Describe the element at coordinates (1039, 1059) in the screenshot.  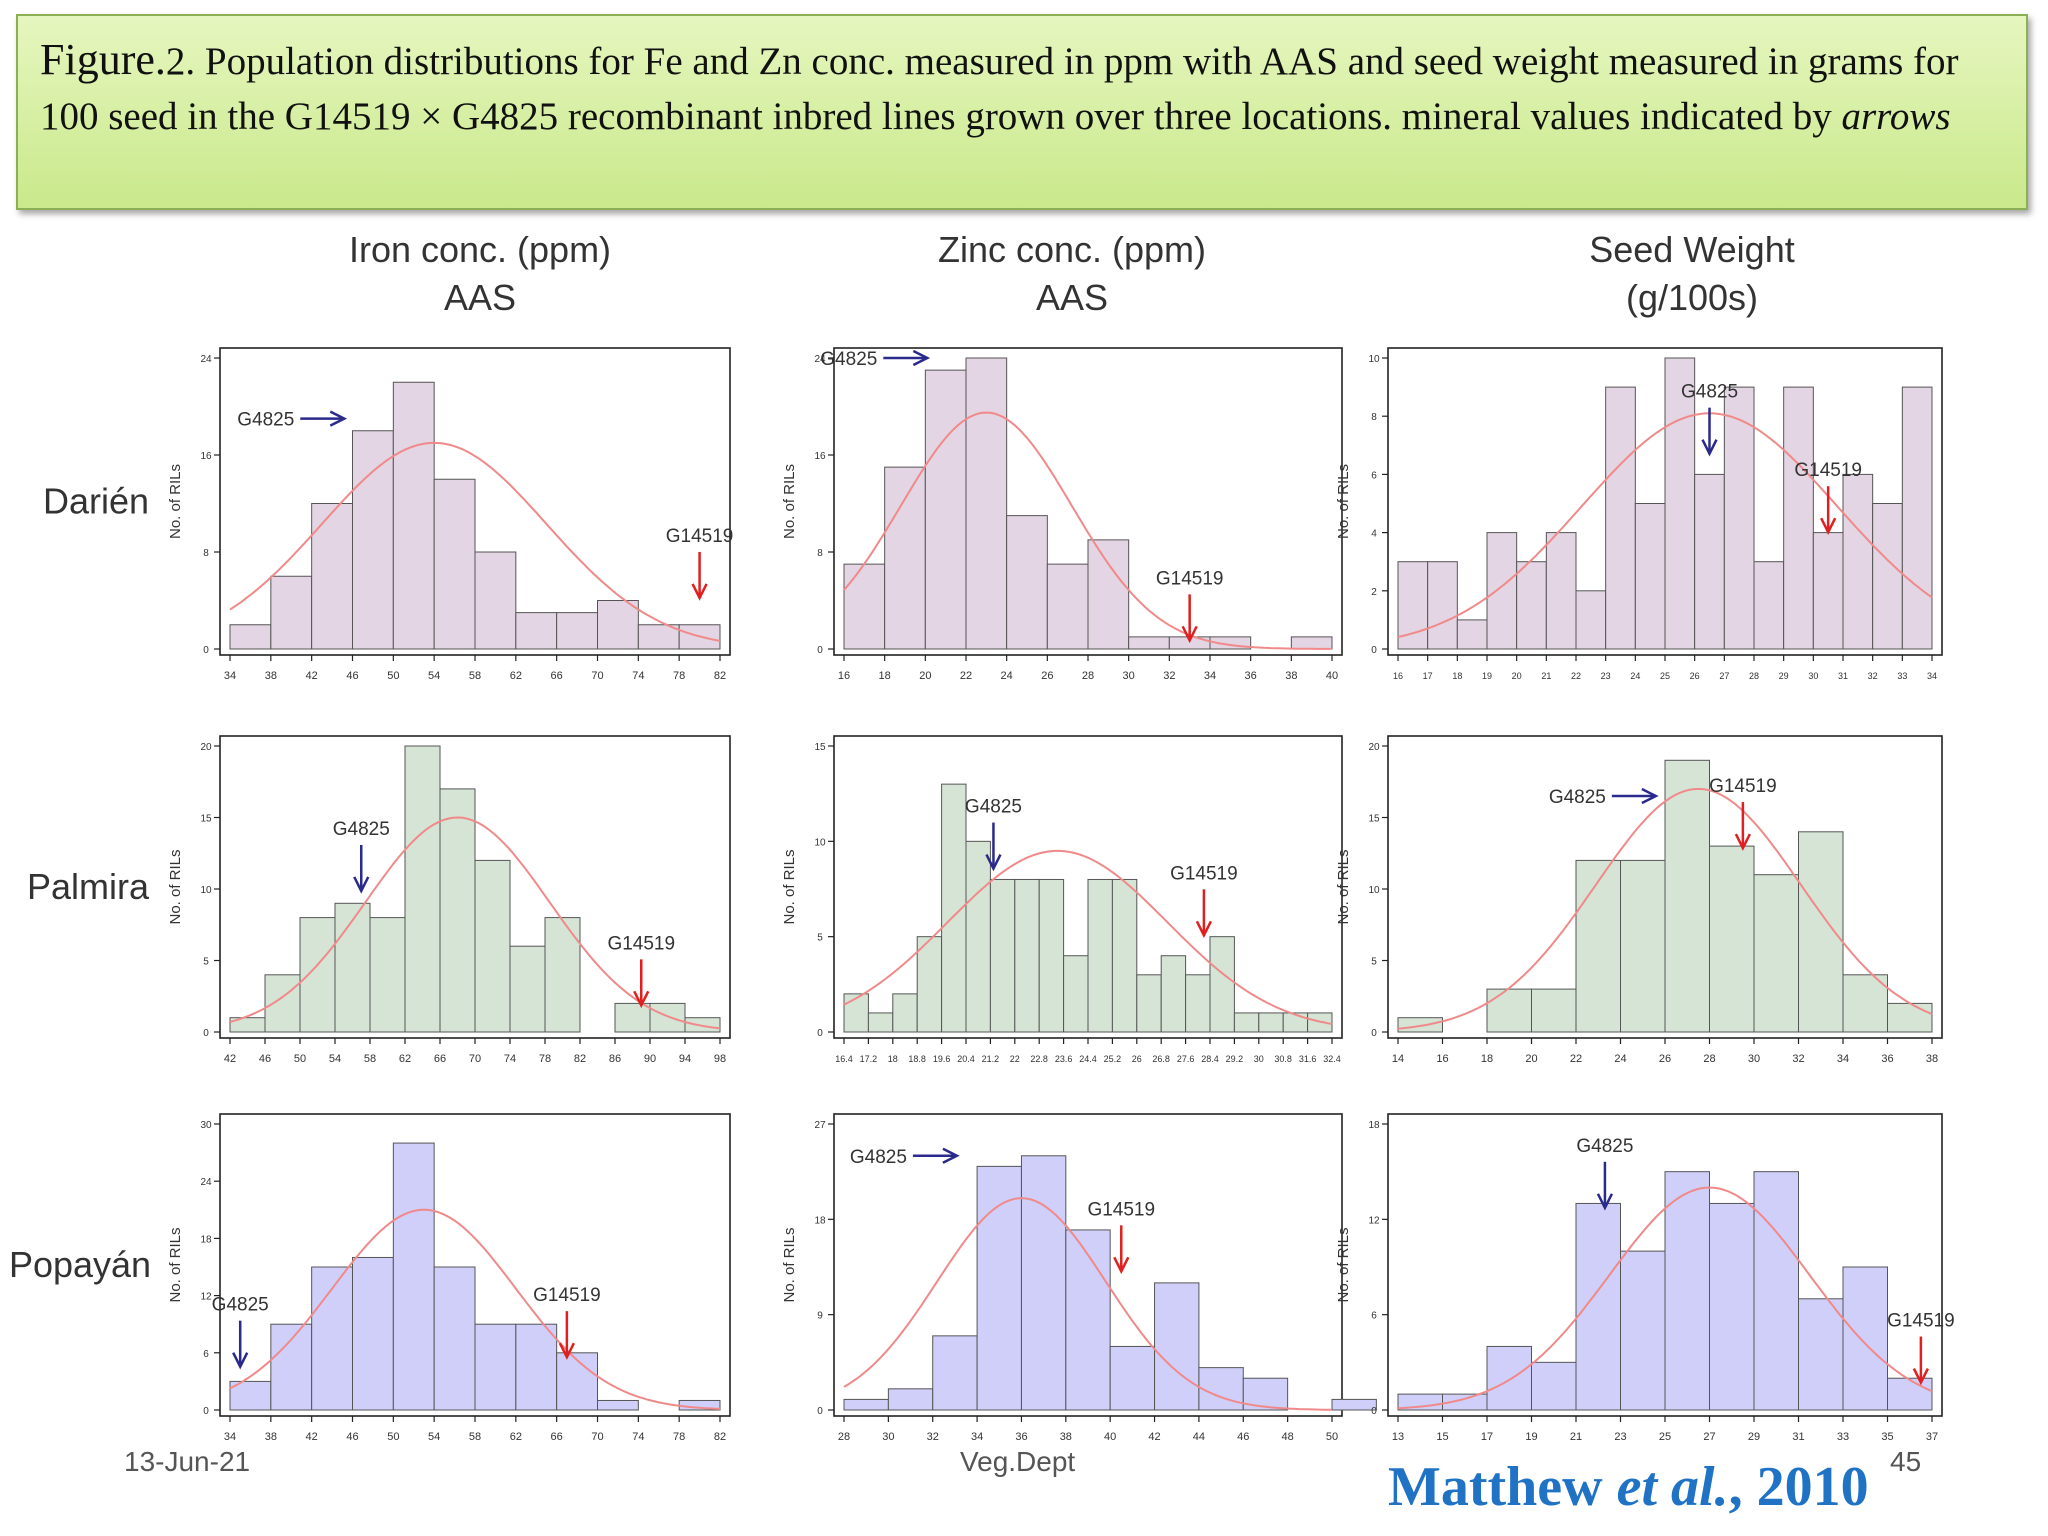
I see `x-tick-label: 22.8` at that location.